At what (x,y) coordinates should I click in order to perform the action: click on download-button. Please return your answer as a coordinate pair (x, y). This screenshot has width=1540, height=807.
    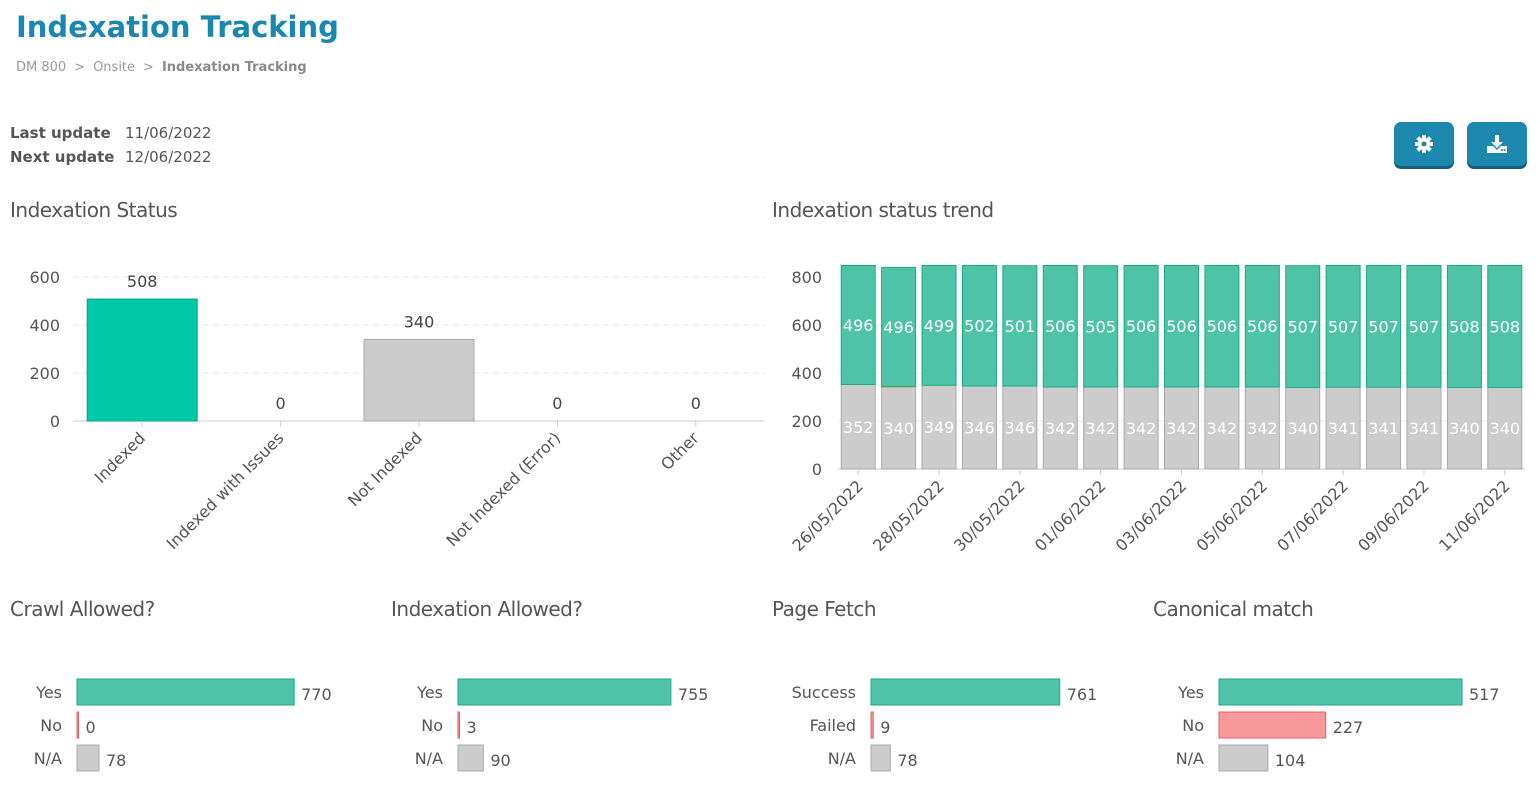
    Looking at the image, I should click on (1497, 144).